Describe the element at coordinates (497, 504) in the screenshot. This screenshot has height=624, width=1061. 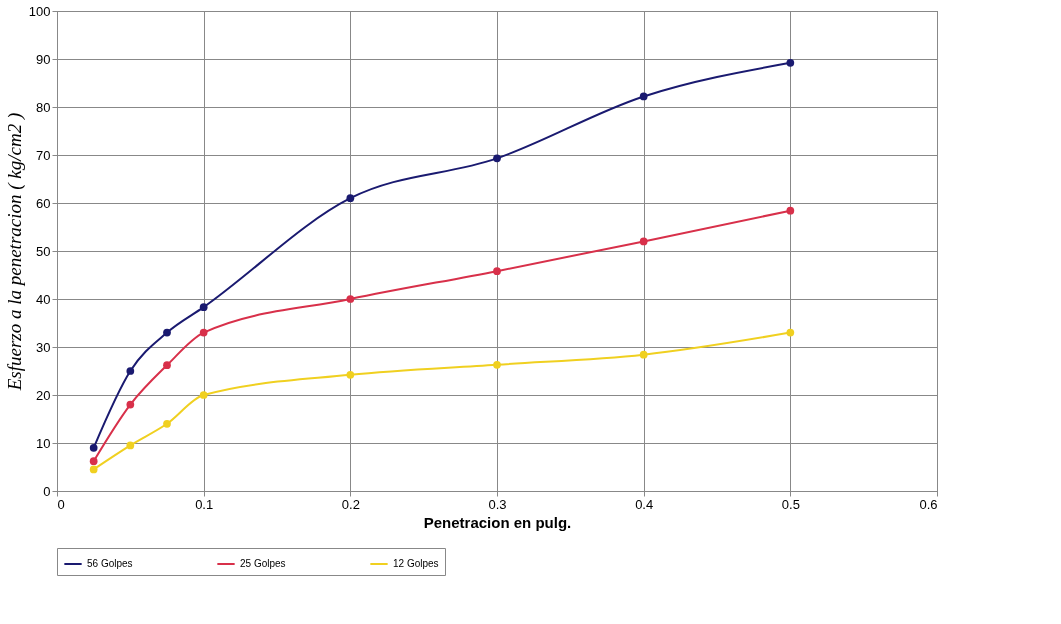
I see `x-tick-label: 0.3` at that location.